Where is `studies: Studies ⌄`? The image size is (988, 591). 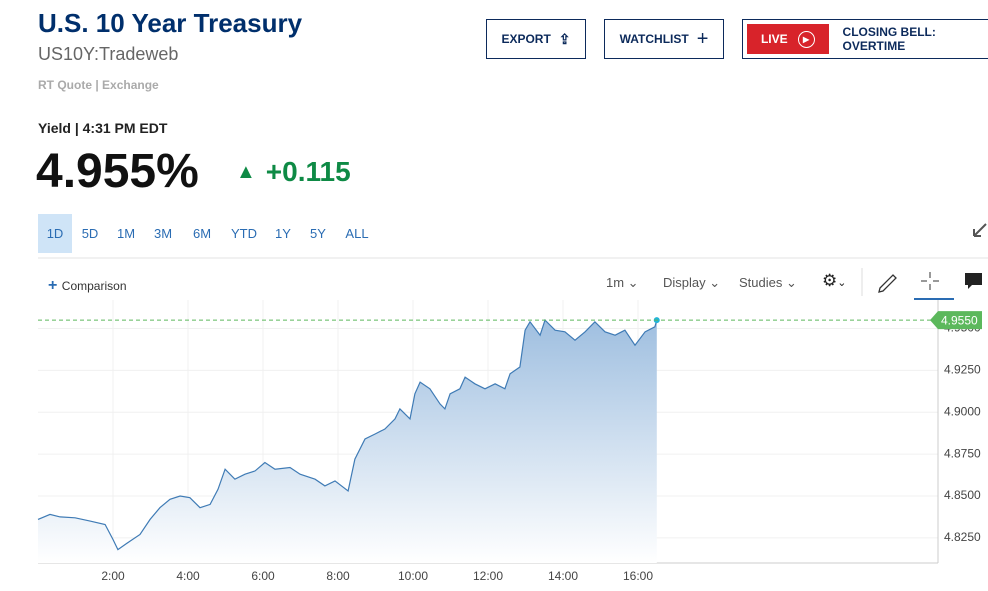 studies: Studies ⌄ is located at coordinates (768, 282).